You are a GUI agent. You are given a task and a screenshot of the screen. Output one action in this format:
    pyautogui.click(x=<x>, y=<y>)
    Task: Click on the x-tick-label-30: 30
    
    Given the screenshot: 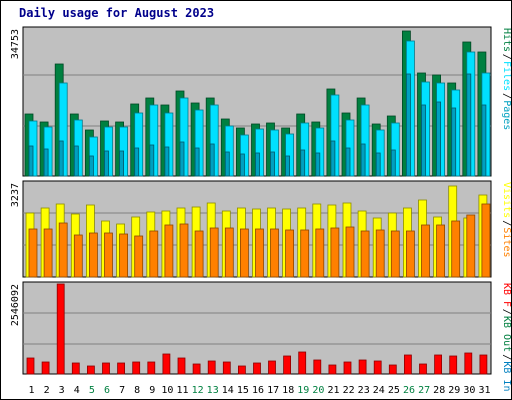 What is the action you would take?
    pyautogui.click(x=469, y=390)
    